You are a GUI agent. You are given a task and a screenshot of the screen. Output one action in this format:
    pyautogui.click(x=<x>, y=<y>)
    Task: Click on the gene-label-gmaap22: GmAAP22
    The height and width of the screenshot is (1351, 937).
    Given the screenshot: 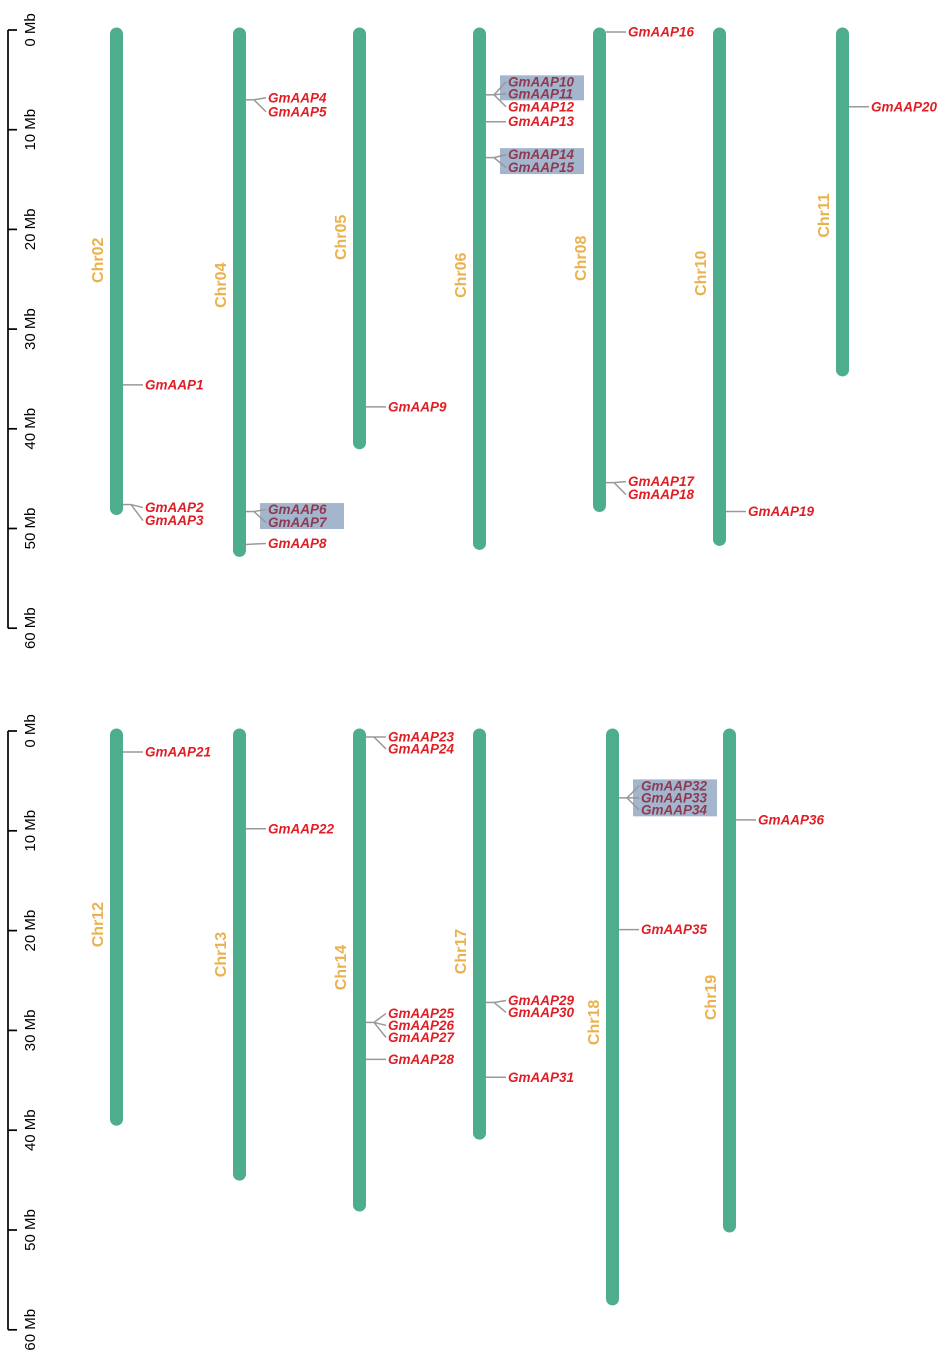 What is the action you would take?
    pyautogui.click(x=301, y=828)
    